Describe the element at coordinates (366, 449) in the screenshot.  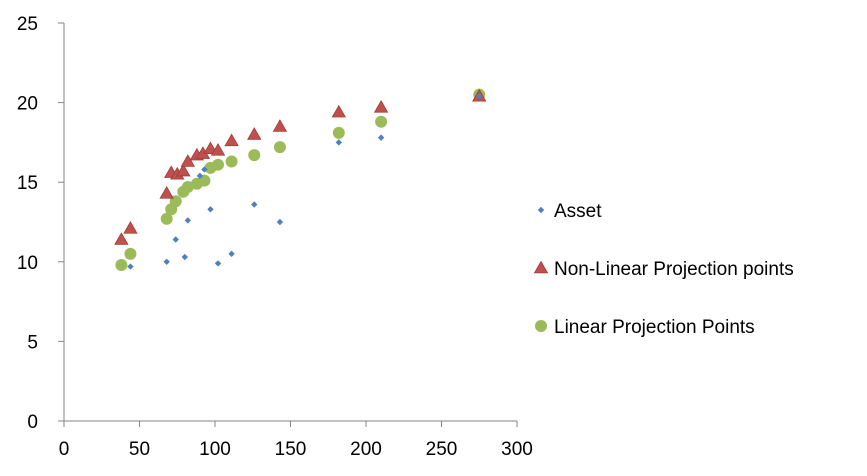
I see `x-tick-label: 200` at that location.